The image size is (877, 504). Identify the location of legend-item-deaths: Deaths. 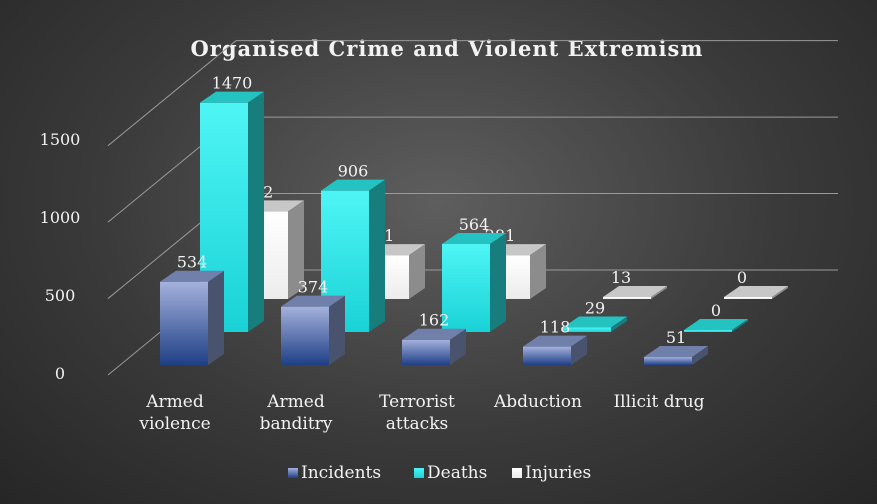
(450, 473).